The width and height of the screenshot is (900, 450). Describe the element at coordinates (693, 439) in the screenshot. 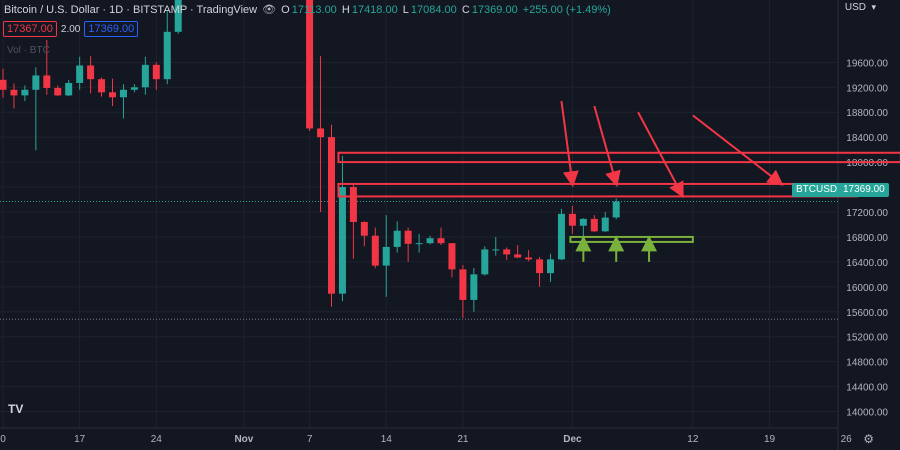

I see `x-tick-label: 12` at that location.